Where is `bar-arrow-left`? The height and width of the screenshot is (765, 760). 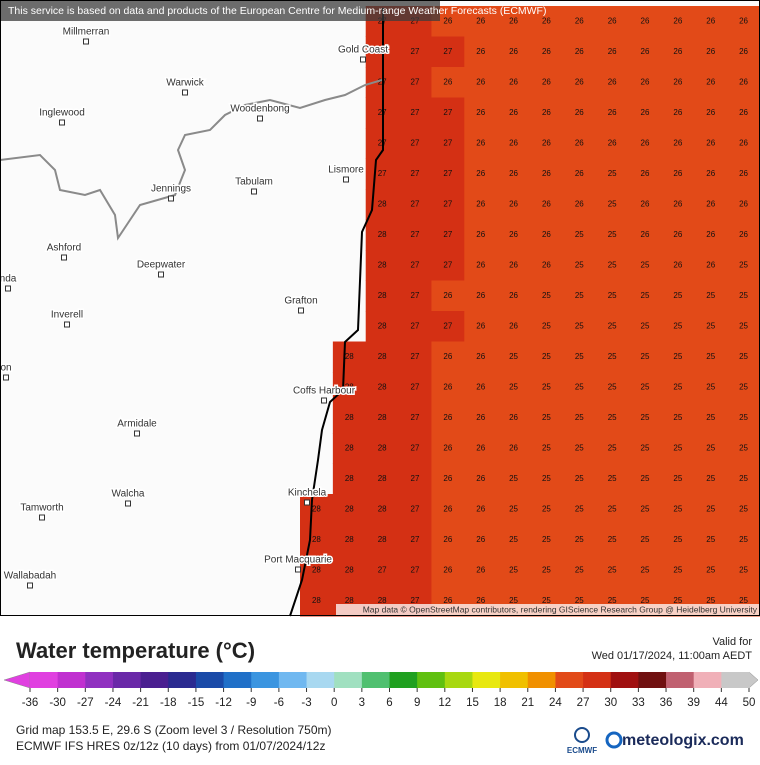
bar-arrow-left is located at coordinates (17, 680).